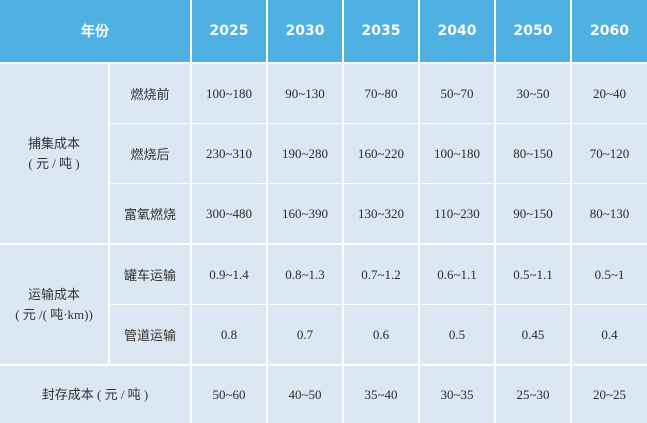 This screenshot has width=647, height=423. What do you see at coordinates (608, 393) in the screenshot?
I see `table-cell: 20~25` at bounding box center [608, 393].